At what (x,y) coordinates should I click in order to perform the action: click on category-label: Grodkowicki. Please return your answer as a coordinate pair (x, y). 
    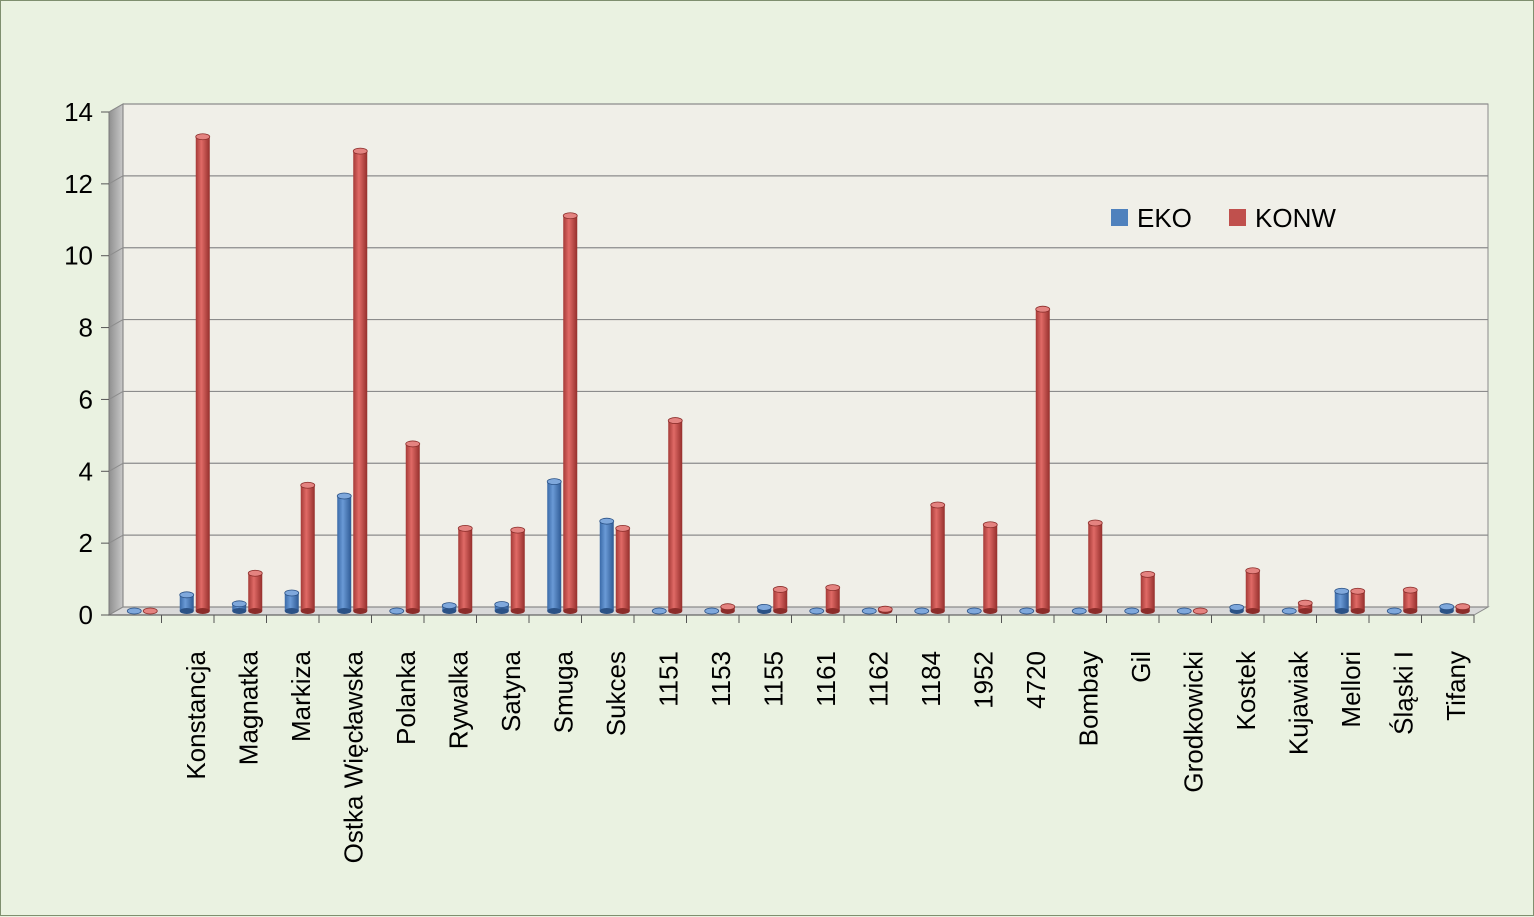
    Looking at the image, I should click on (1193, 722).